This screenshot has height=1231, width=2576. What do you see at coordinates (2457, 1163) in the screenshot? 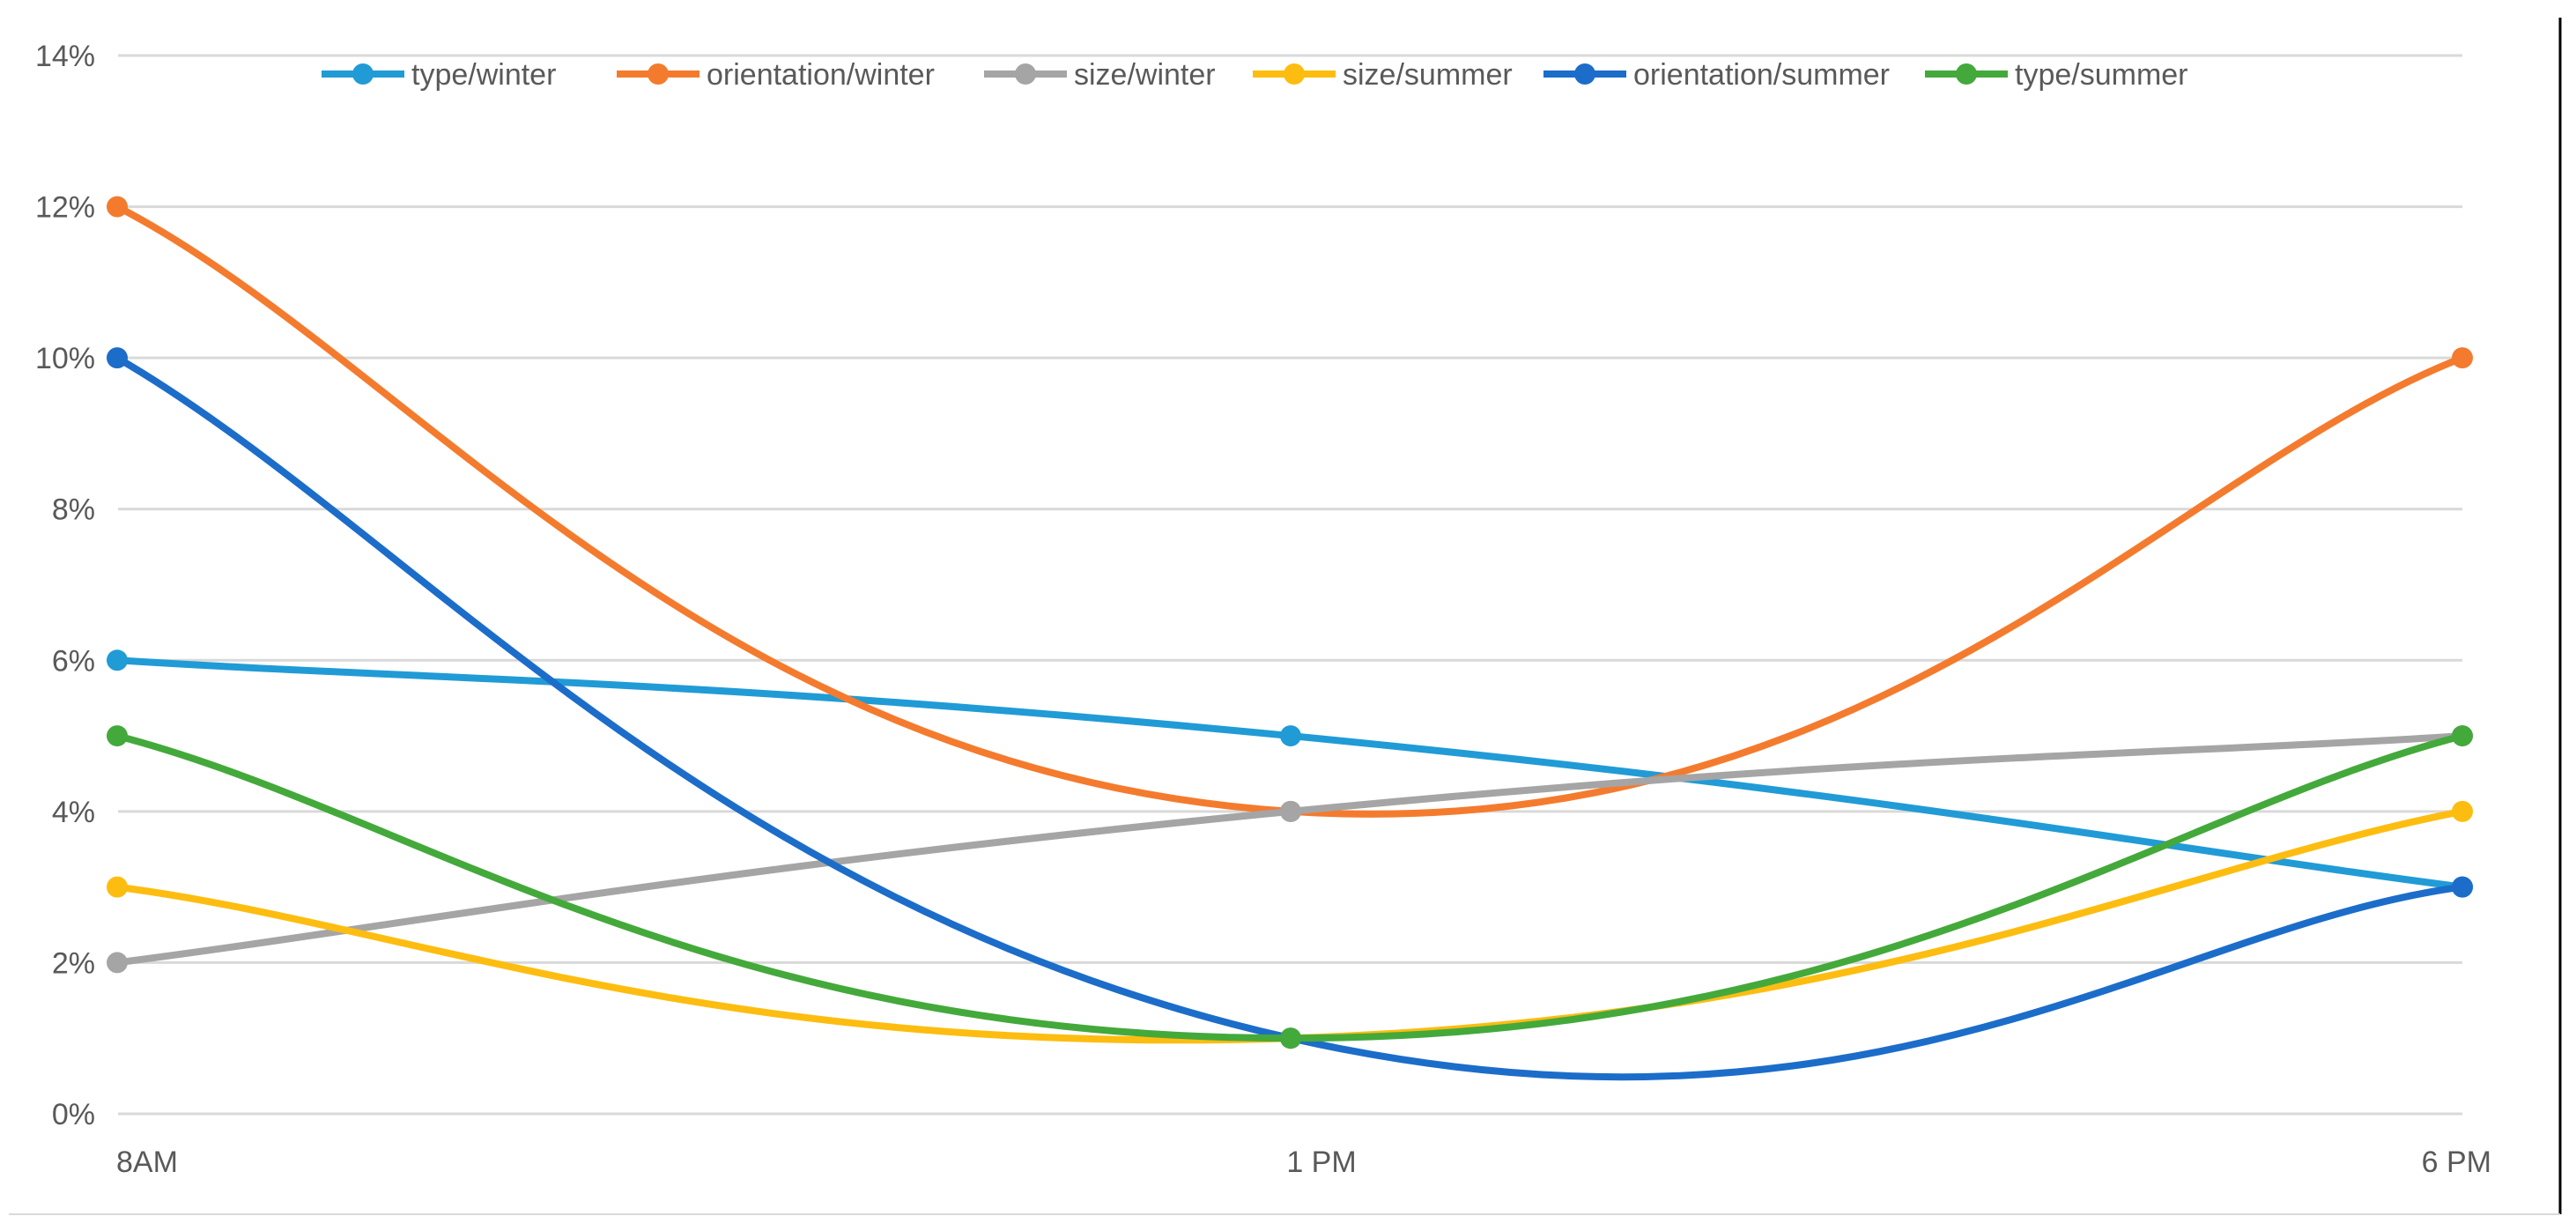
I see `x-tick-label: 6 PM` at bounding box center [2457, 1163].